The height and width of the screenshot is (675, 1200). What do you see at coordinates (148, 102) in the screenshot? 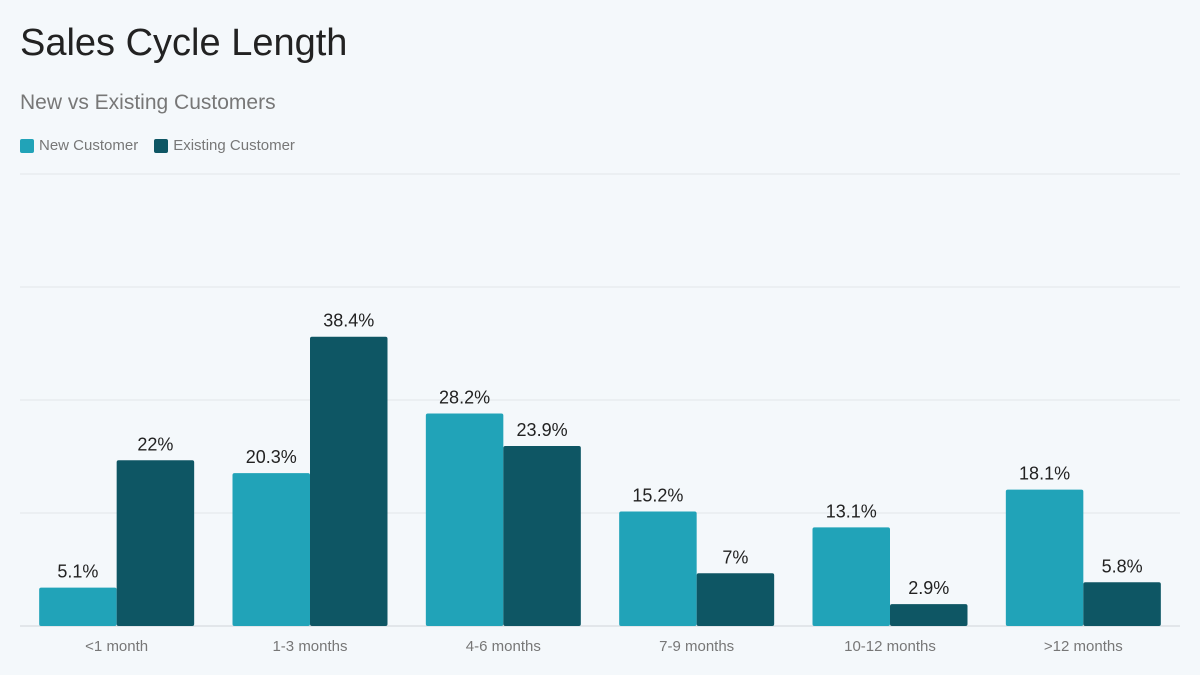
I see `chart-subtitle: New vs Existing Customers` at bounding box center [148, 102].